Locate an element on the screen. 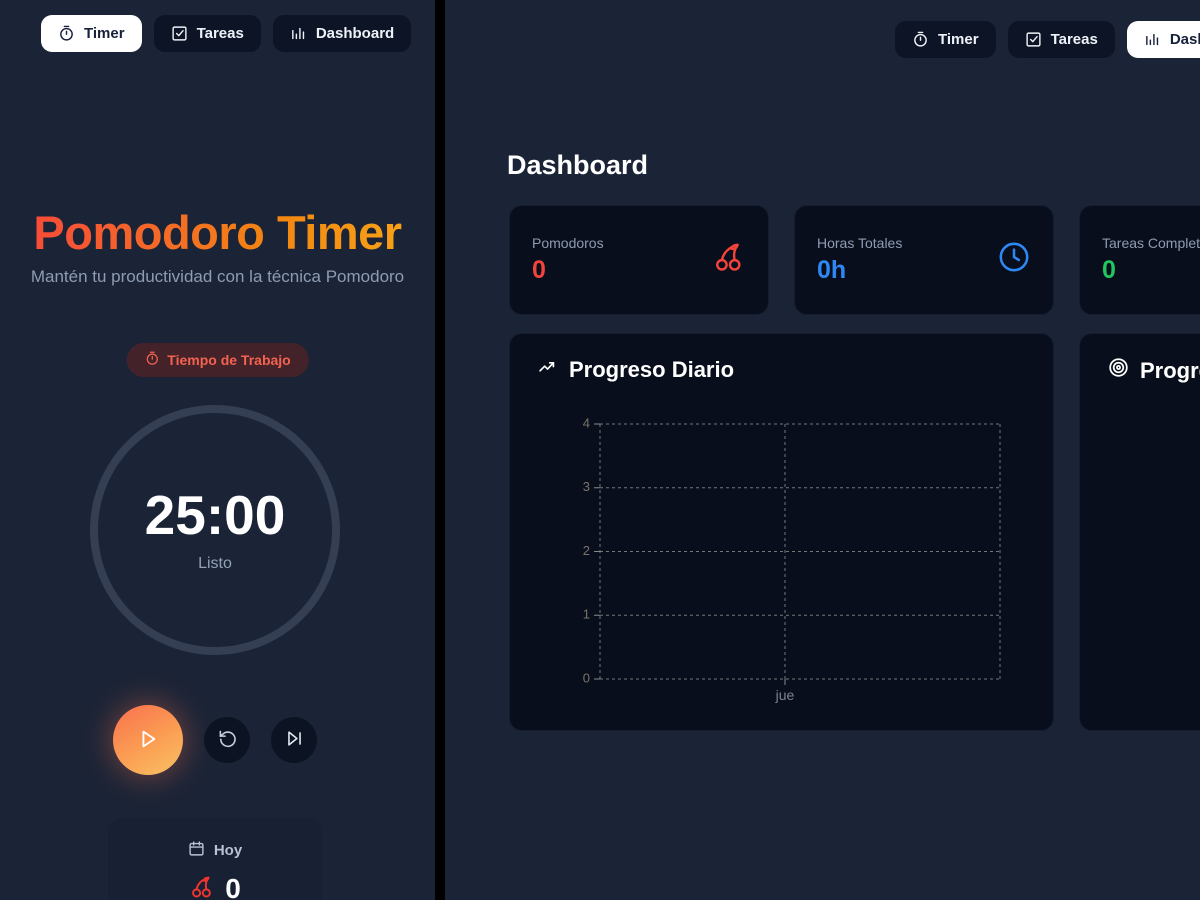  stat-card-label: Tareas Completadas is located at coordinates (1151, 243).